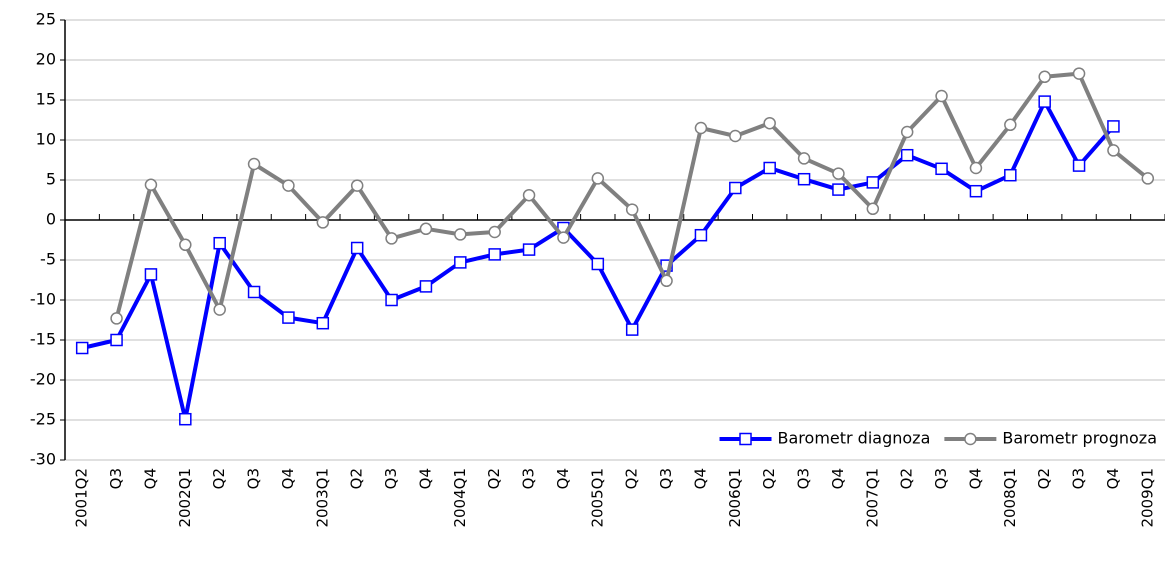  I want to click on legend-label: Barometr prognoza, so click(1079, 438).